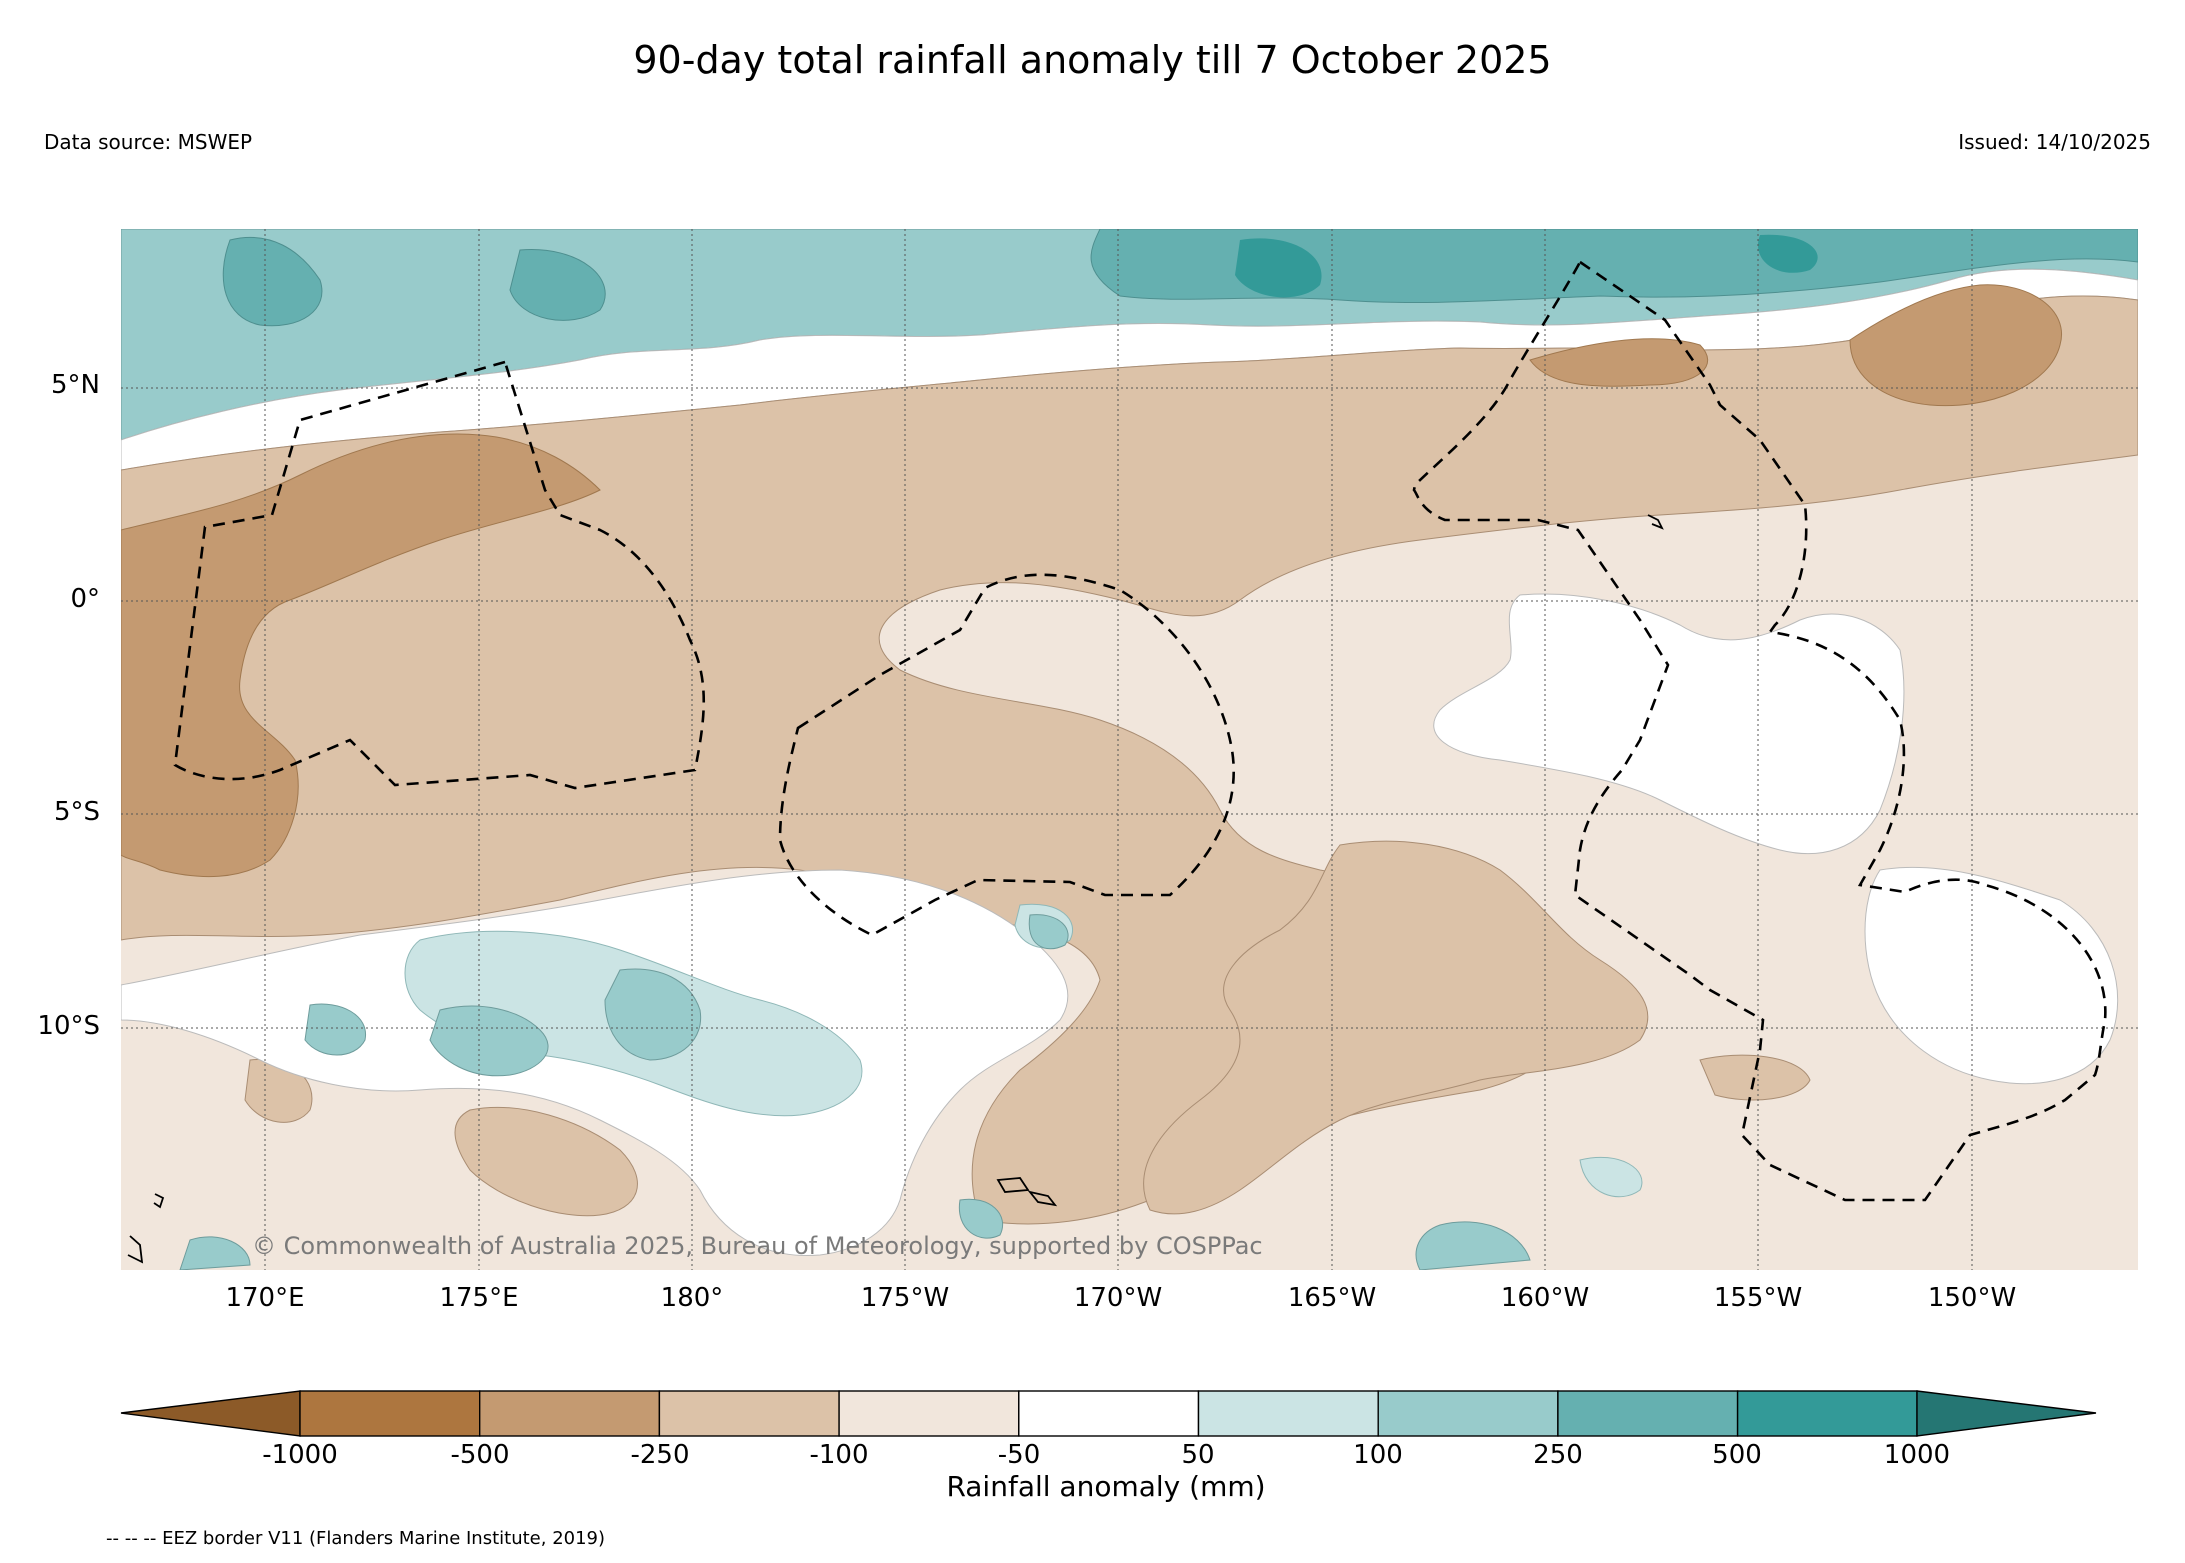 This screenshot has width=2185, height=1563. Describe the element at coordinates (2054, 142) in the screenshot. I see `issued-date-label: Issued: 14/10/2025` at that location.